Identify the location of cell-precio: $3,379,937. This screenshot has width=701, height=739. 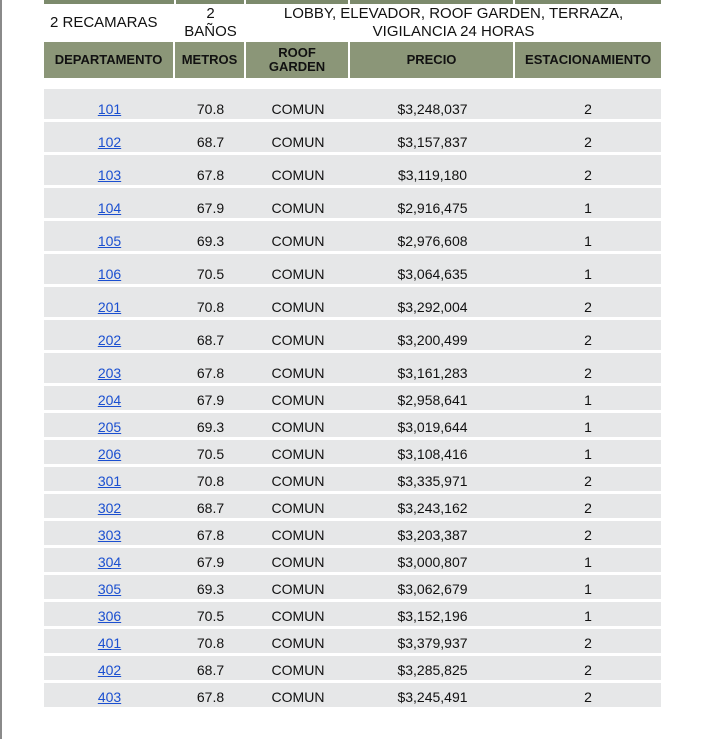
(432, 639).